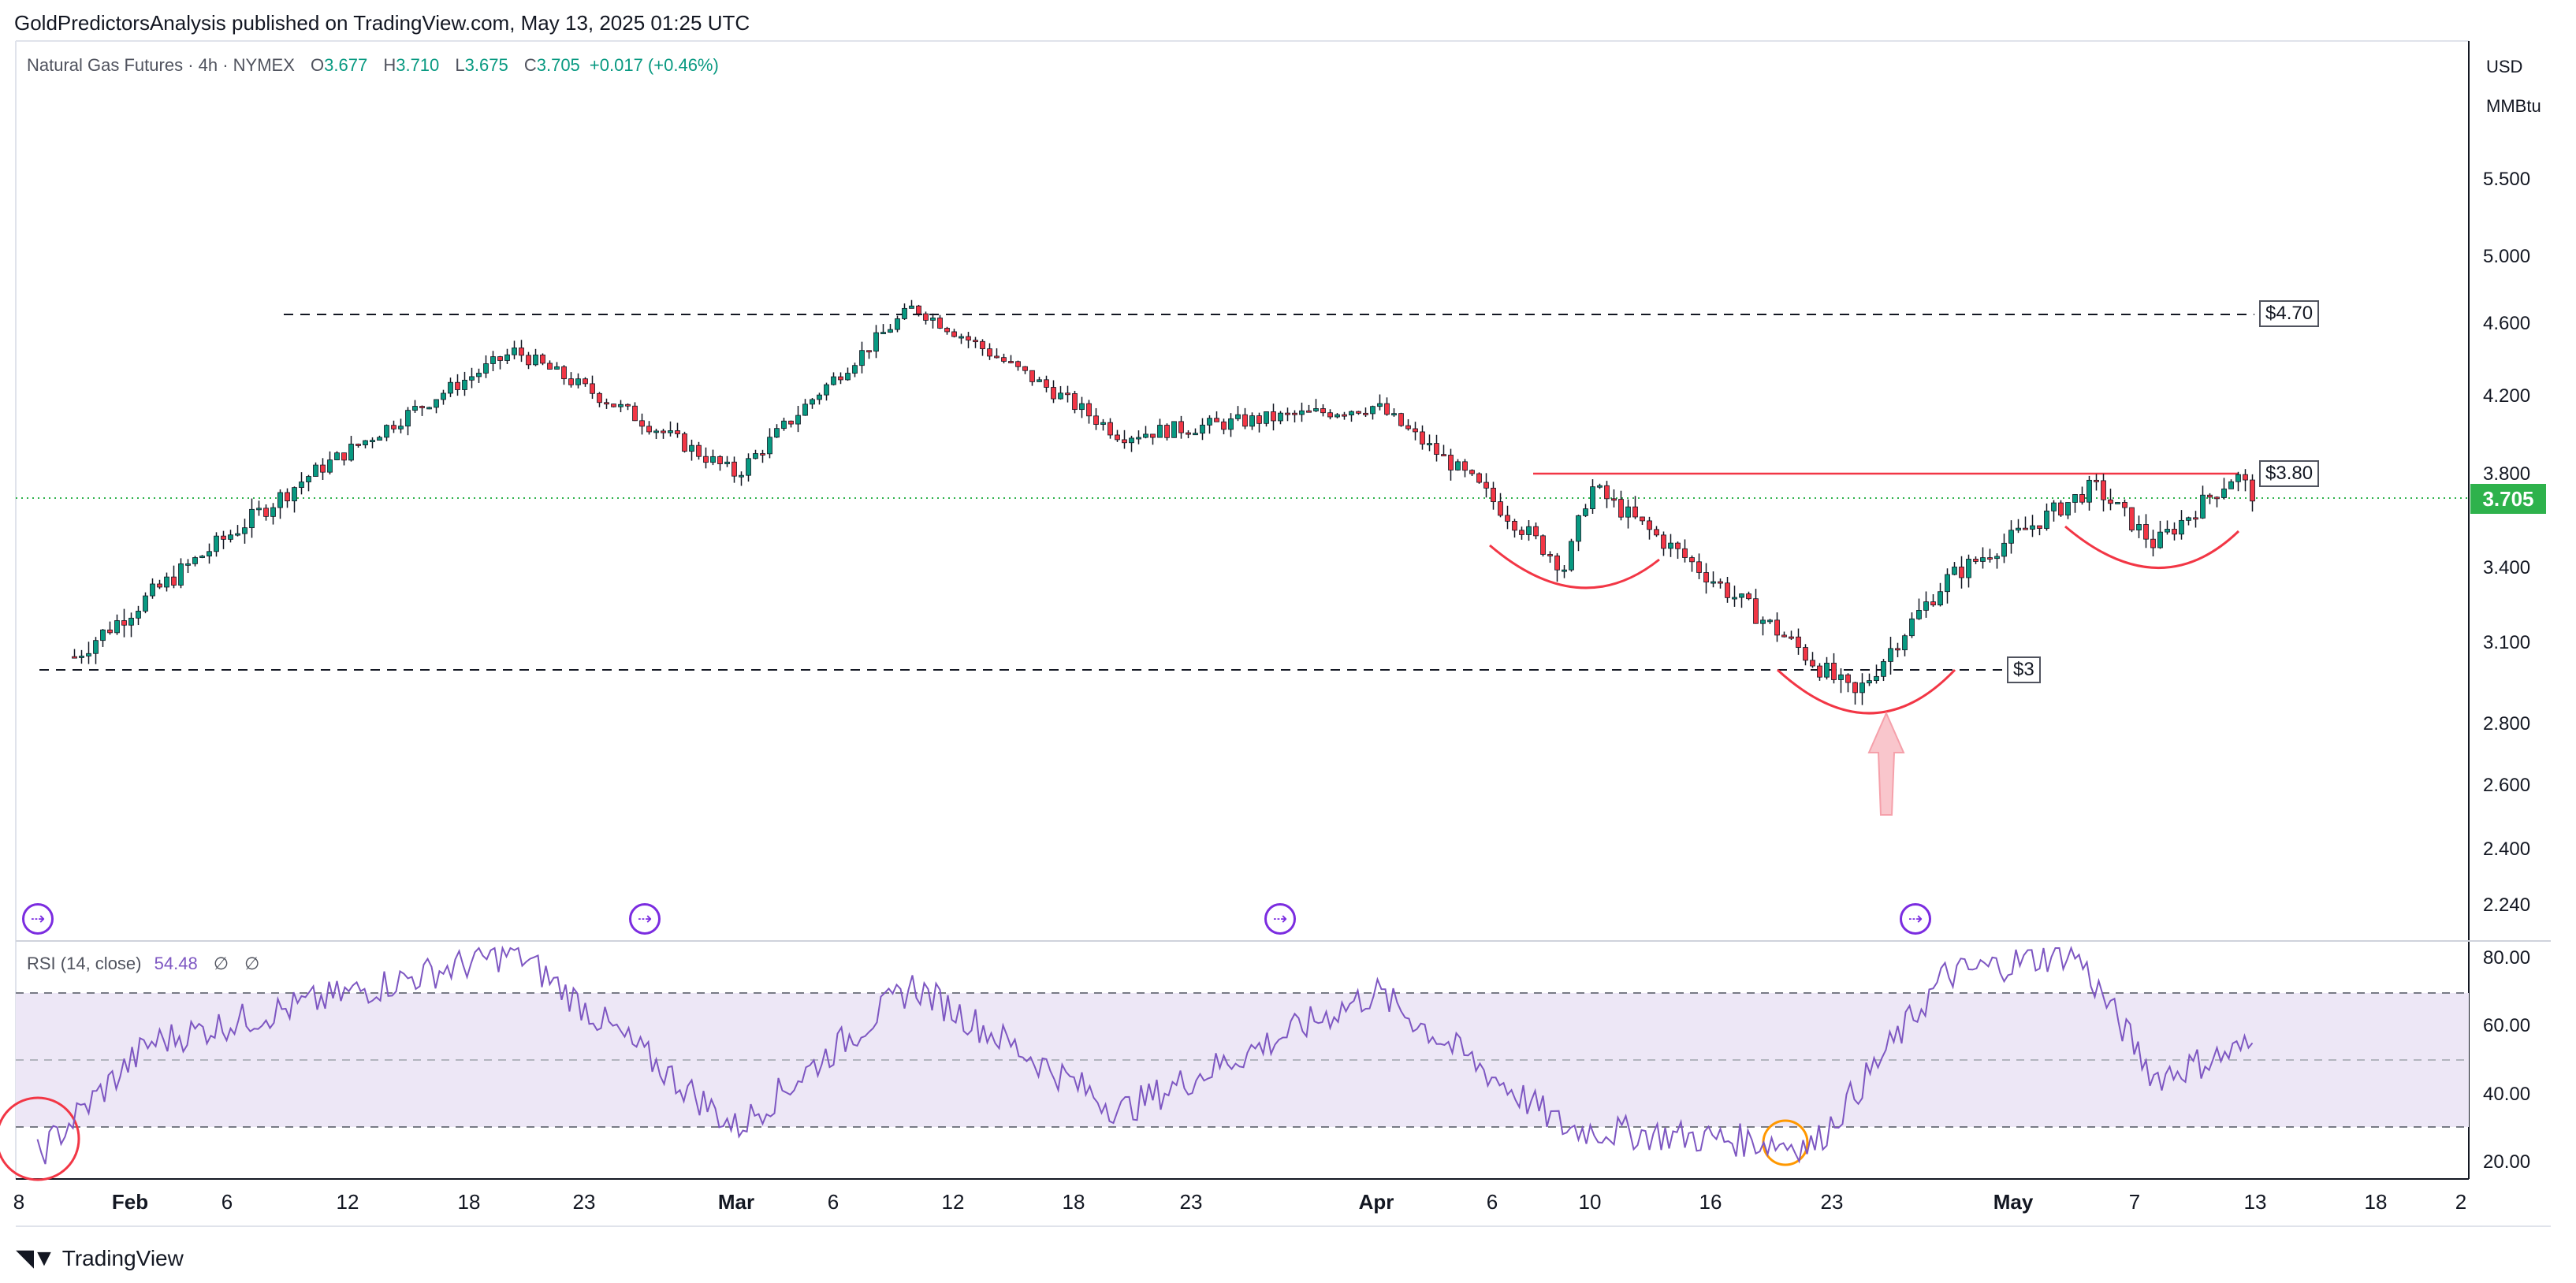 The width and height of the screenshot is (2576, 1283). I want to click on rsi-extra-1: ∅, so click(221, 963).